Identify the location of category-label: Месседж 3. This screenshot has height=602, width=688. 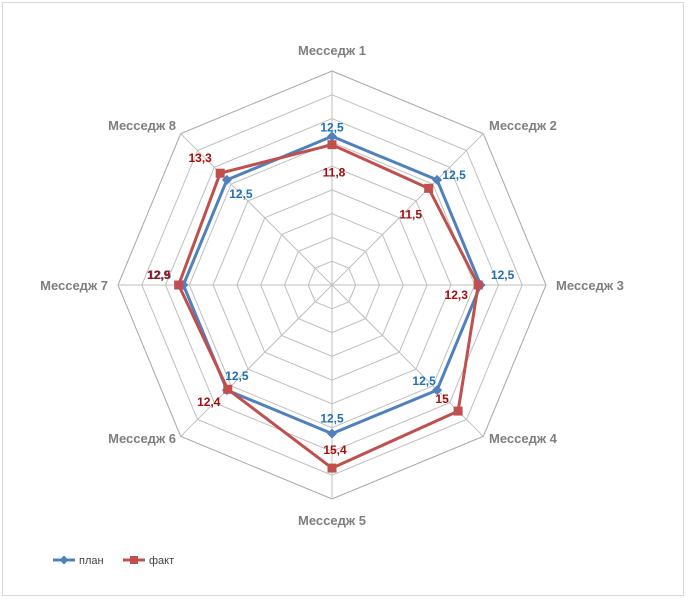
(590, 285).